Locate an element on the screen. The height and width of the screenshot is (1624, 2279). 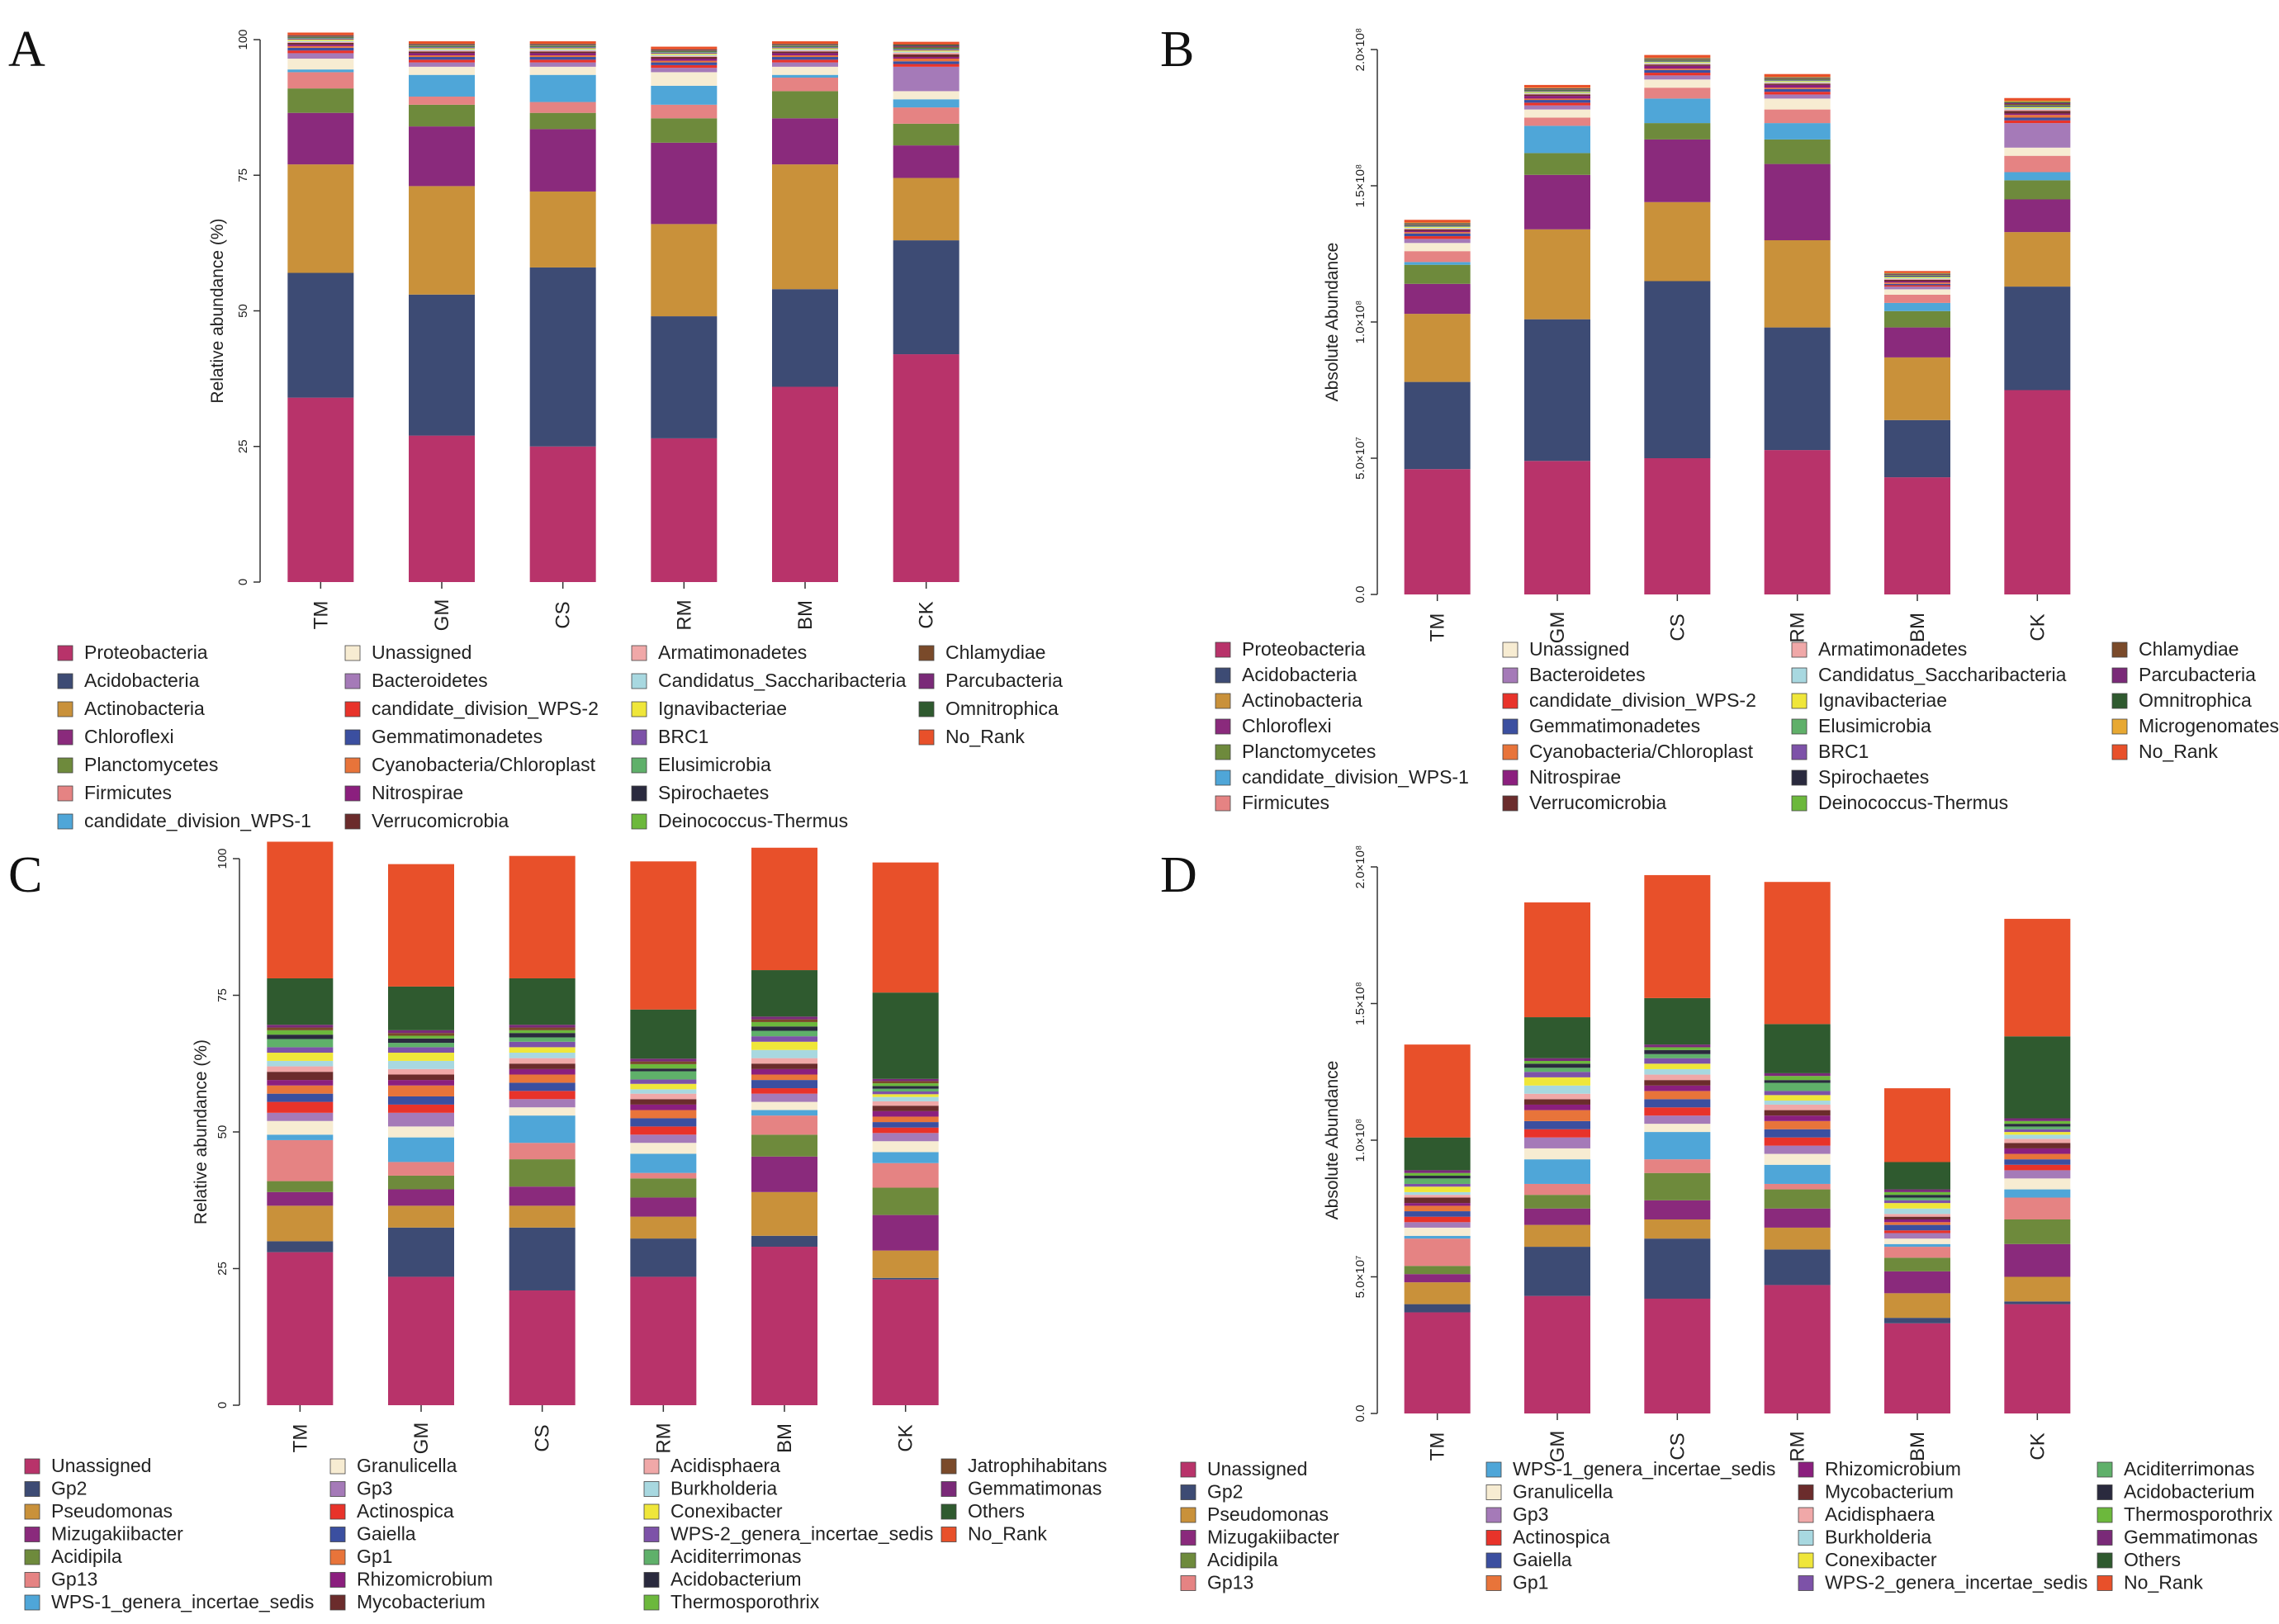
legend-label: candidate_division_WPS-1 is located at coordinates (1355, 777).